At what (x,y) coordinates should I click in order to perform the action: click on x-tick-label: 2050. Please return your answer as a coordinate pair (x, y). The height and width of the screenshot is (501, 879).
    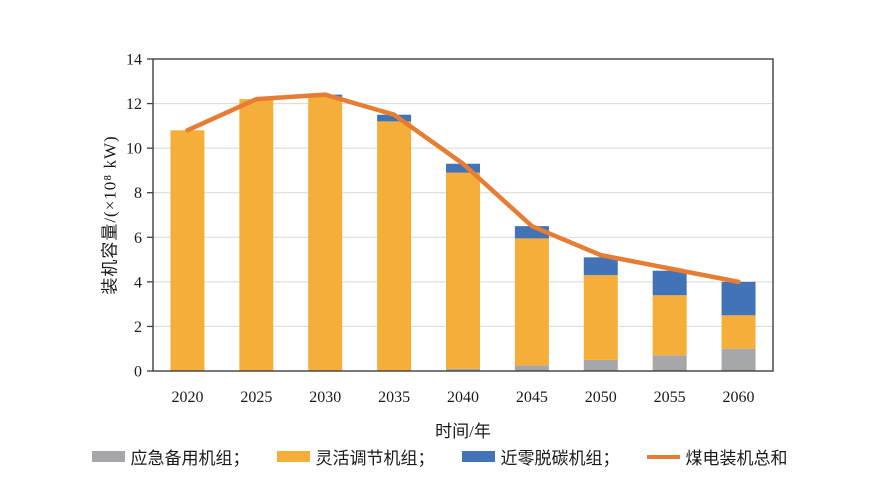
    Looking at the image, I should click on (601, 397).